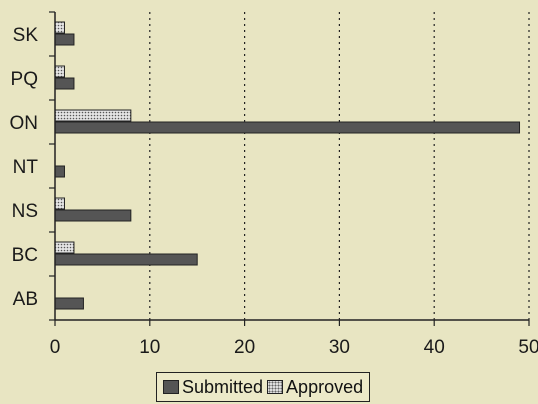 The image size is (538, 404). What do you see at coordinates (287, 127) in the screenshot?
I see `bar-submitted-on` at bounding box center [287, 127].